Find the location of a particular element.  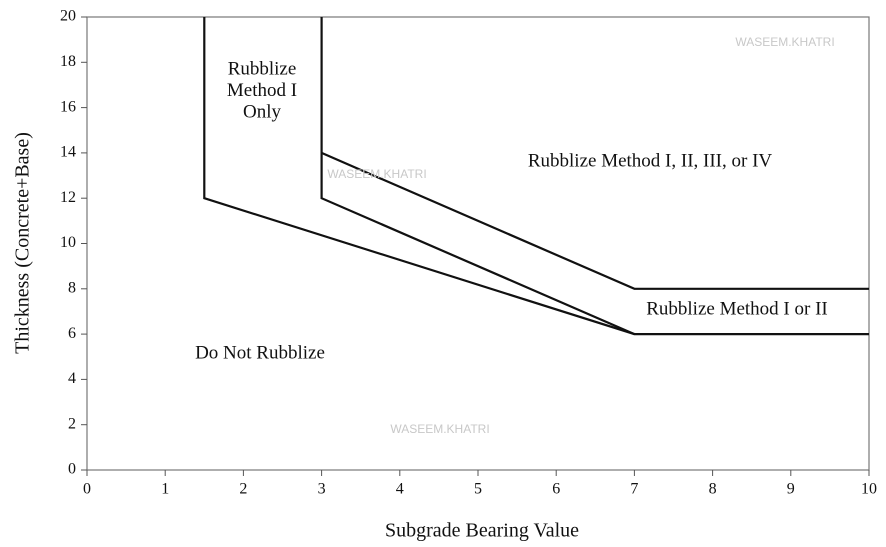

x-axis-title: Subgrade Bearing Value is located at coordinates (482, 531).